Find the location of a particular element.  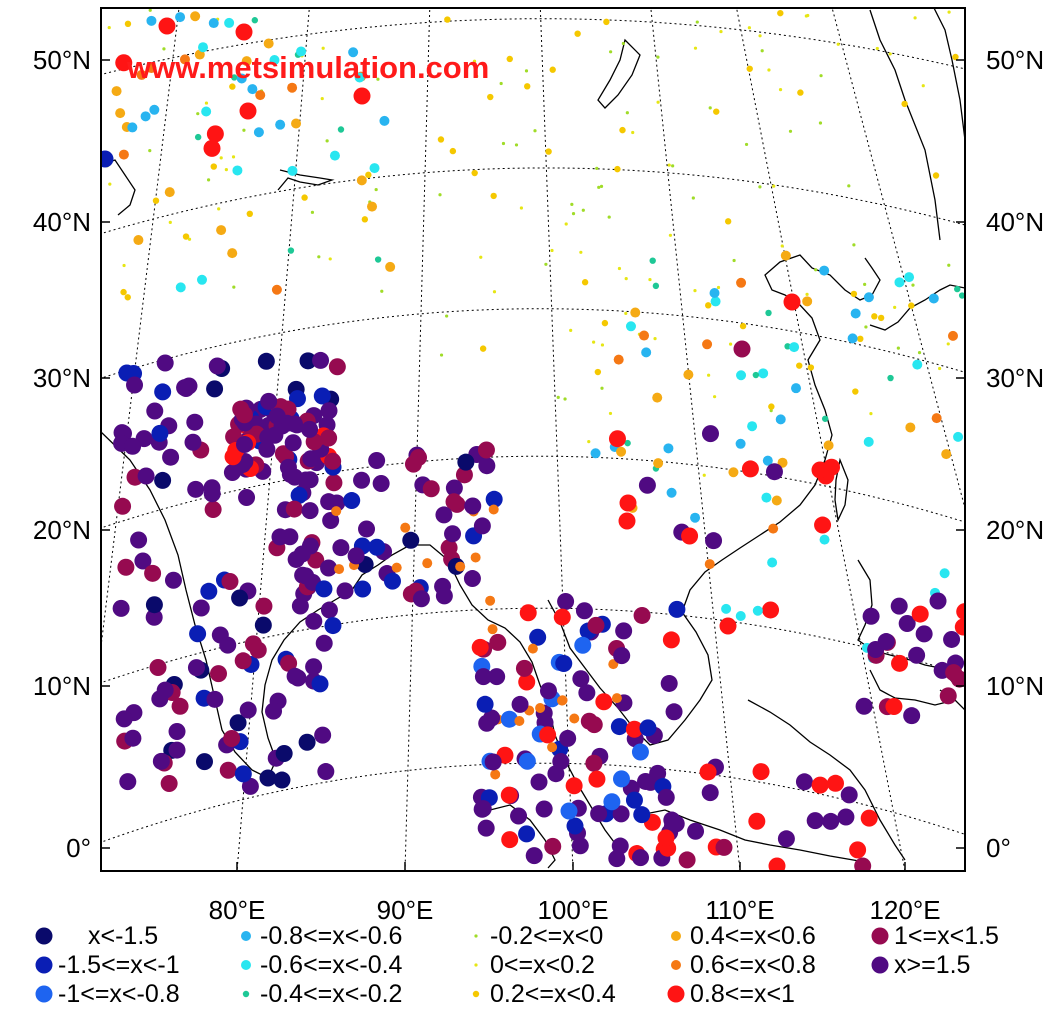

lat-label-50n: 50°N is located at coordinates (62, 60).